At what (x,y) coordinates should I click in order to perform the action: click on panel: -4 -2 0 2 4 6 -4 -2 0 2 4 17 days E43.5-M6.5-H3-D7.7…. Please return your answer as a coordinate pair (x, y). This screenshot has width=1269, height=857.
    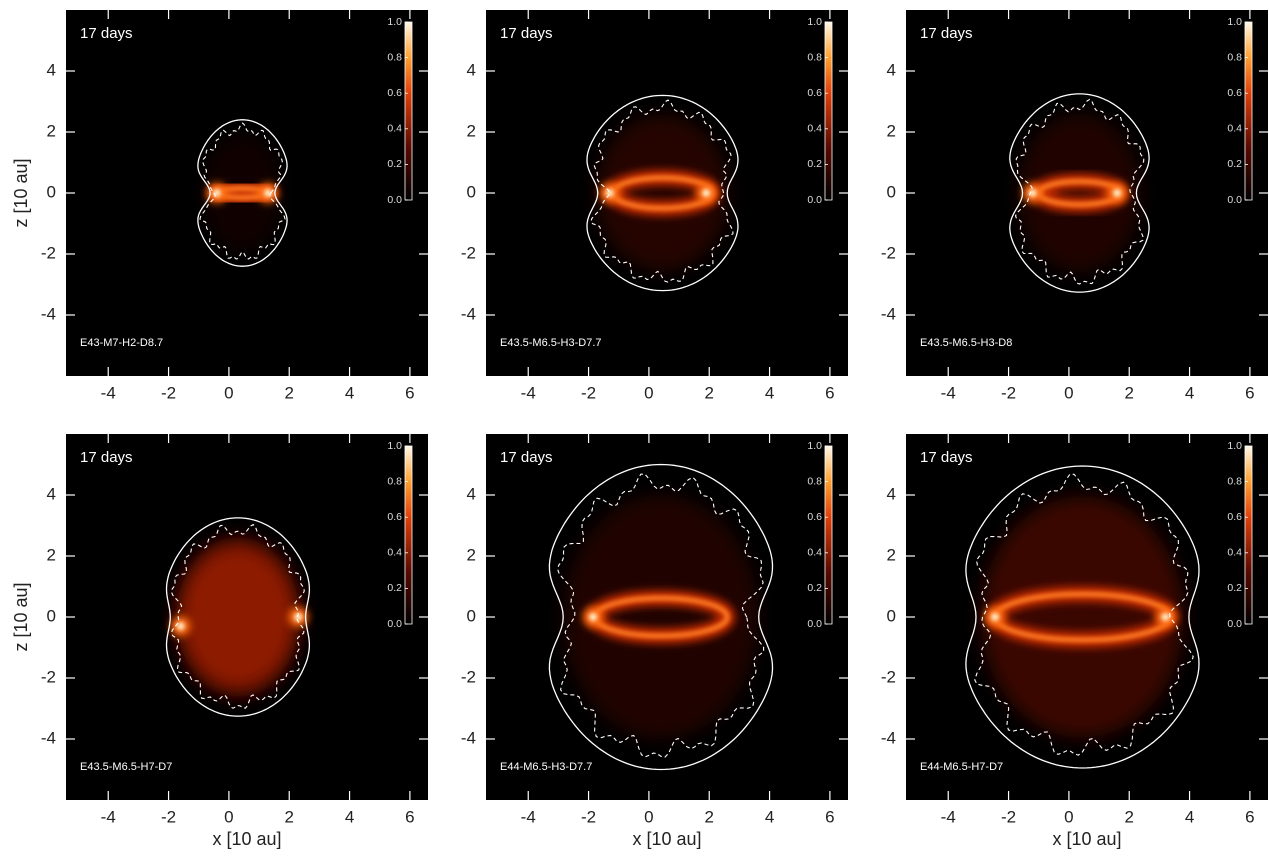
    Looking at the image, I should click on (654, 206).